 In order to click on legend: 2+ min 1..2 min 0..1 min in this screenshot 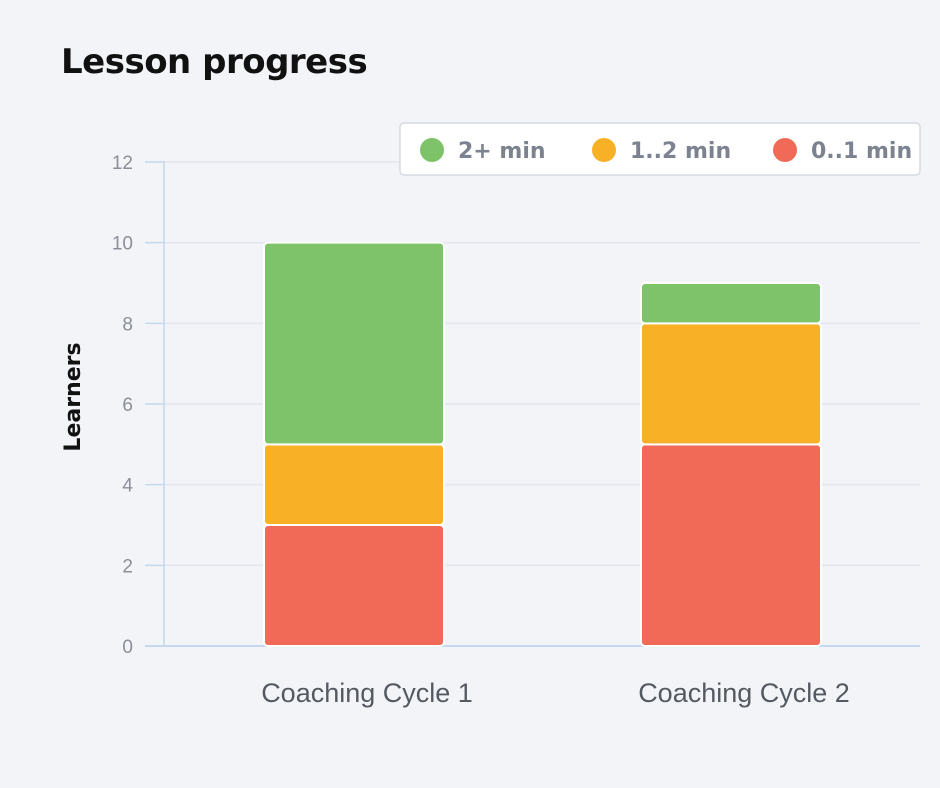, I will do `click(660, 149)`.